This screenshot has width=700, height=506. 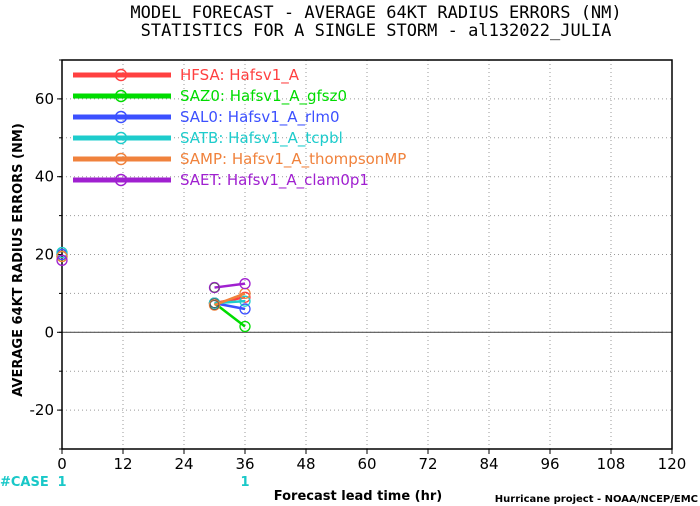 I want to click on x-tick-label: 48, so click(x=305, y=464).